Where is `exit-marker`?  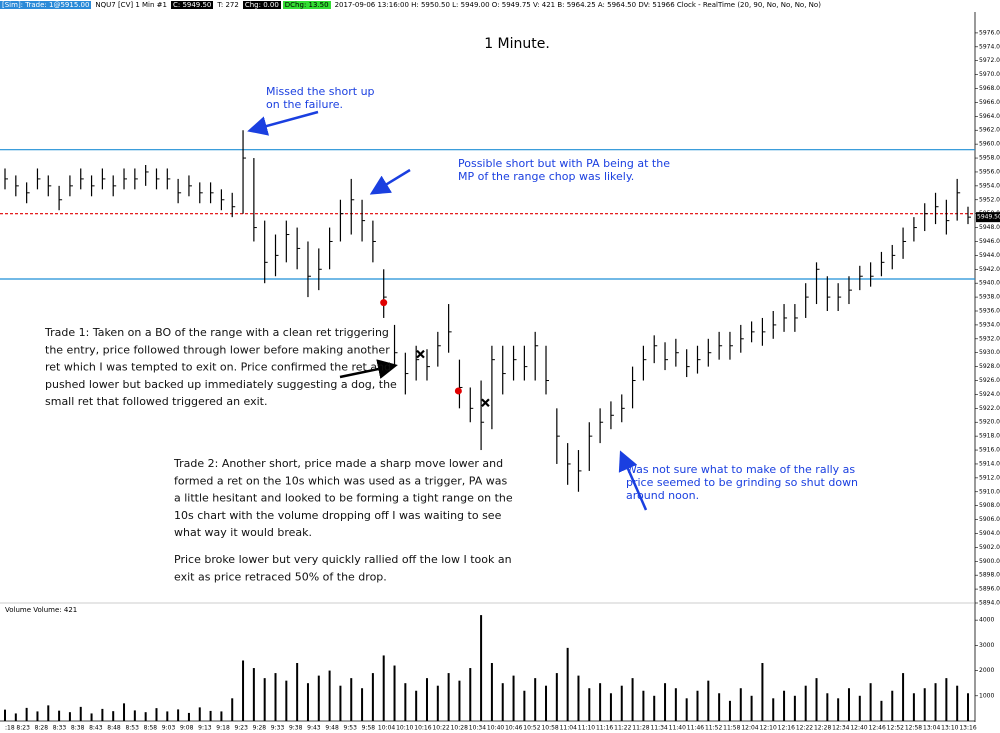 exit-marker is located at coordinates (420, 354).